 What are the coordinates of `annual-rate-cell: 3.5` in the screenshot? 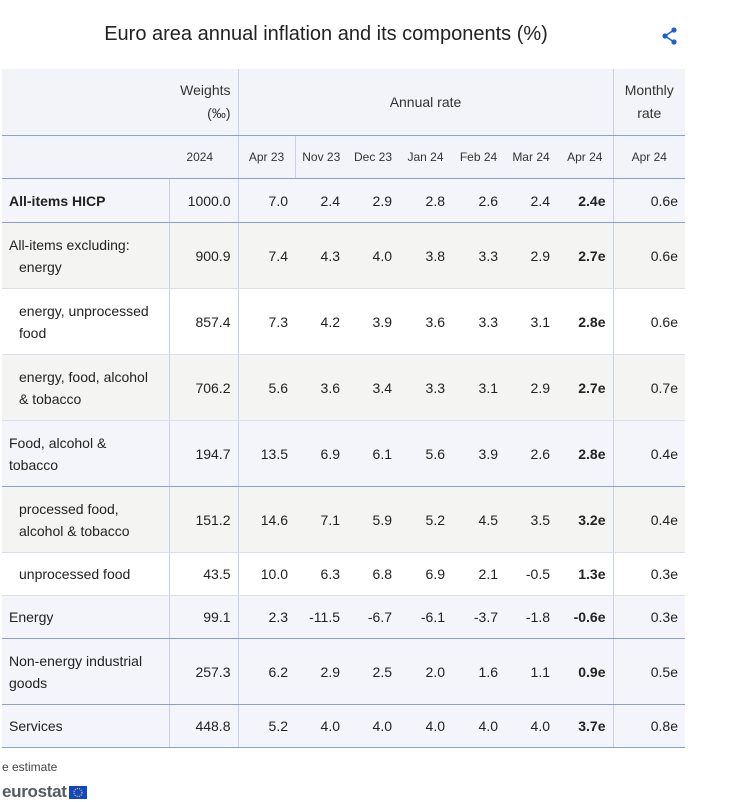 It's located at (531, 519).